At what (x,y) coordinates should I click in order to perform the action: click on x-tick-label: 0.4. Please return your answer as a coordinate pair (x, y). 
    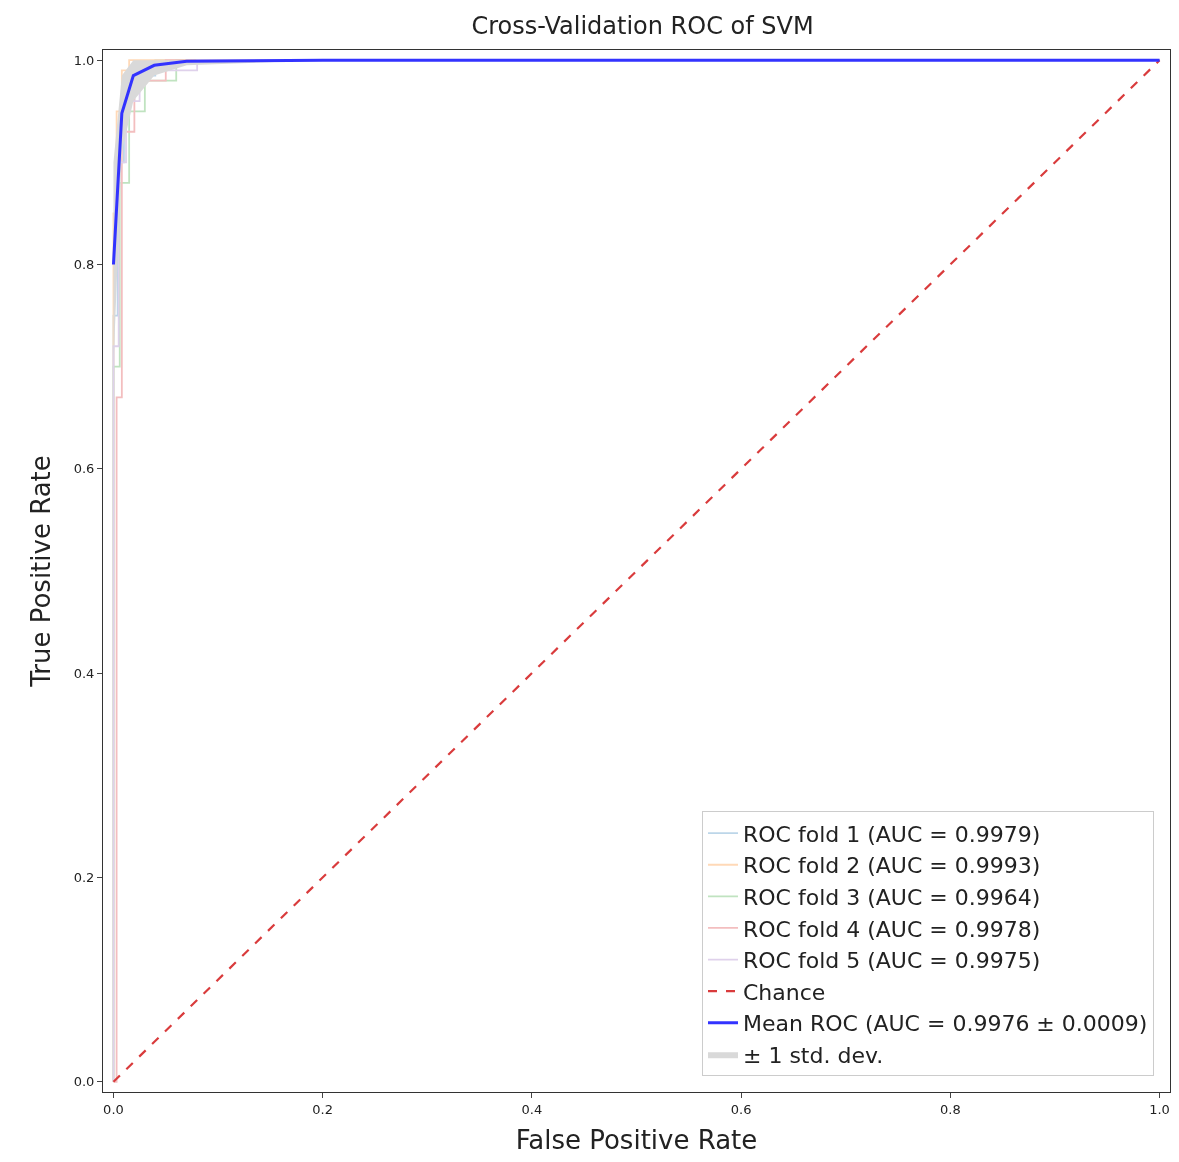
    Looking at the image, I should click on (532, 1109).